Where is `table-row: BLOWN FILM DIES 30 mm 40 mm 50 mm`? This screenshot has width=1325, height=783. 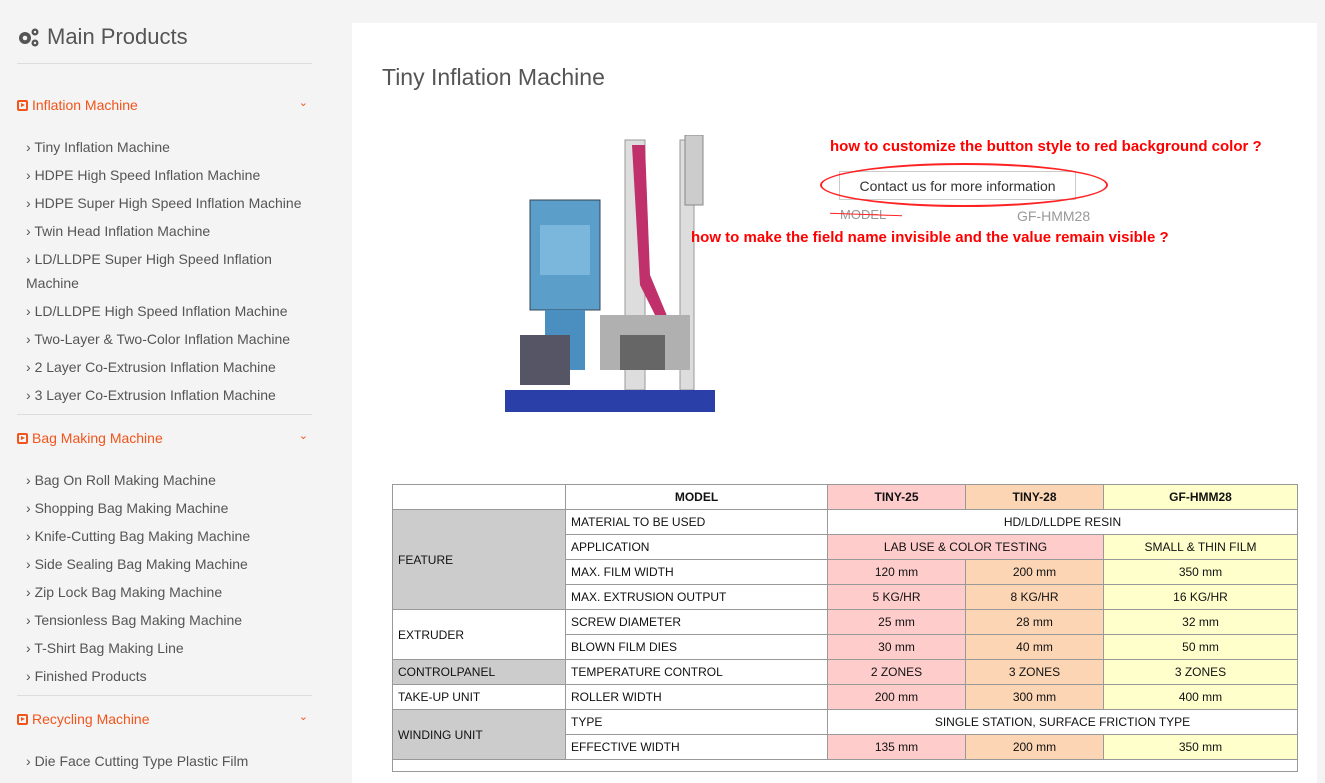 table-row: BLOWN FILM DIES 30 mm 40 mm 50 mm is located at coordinates (845, 647).